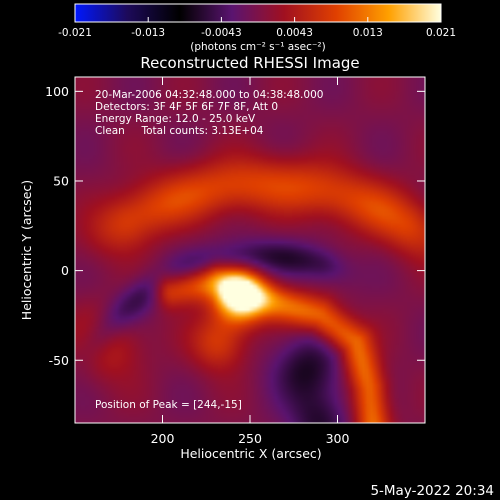 This screenshot has height=500, width=500. I want to click on info-line-clean: Clean Total counts: 3.13E+04, so click(179, 131).